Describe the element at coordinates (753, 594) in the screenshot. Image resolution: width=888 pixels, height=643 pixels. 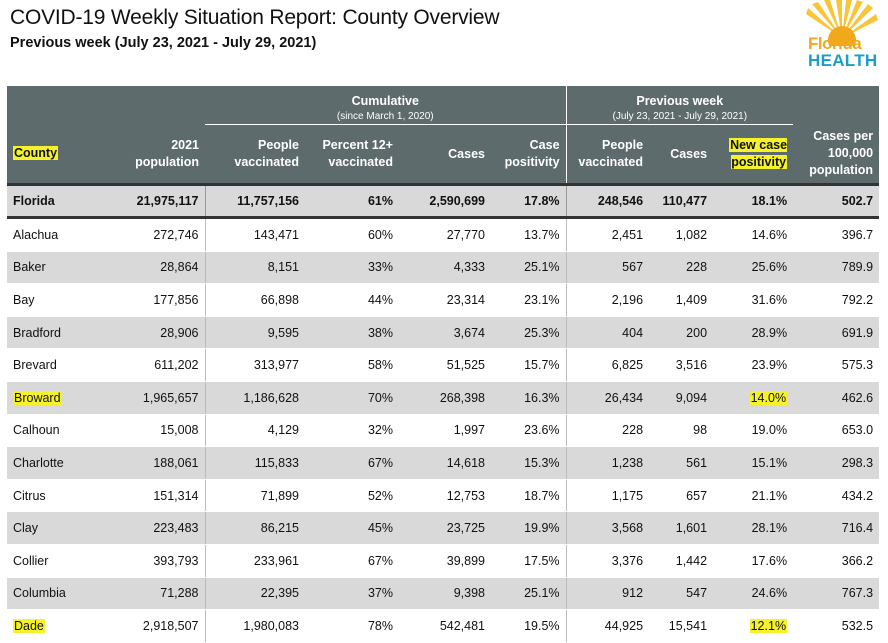
I see `table-cell: 24.6%` at that location.